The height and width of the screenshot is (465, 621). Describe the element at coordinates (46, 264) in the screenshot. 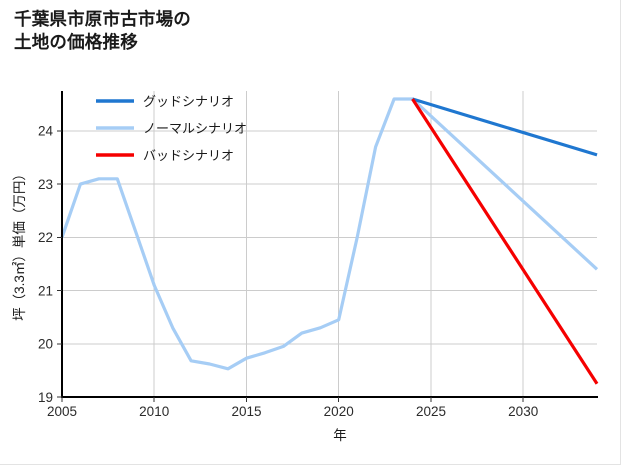

I see `y-tick-labels: 24 23 22 21 20 19` at that location.